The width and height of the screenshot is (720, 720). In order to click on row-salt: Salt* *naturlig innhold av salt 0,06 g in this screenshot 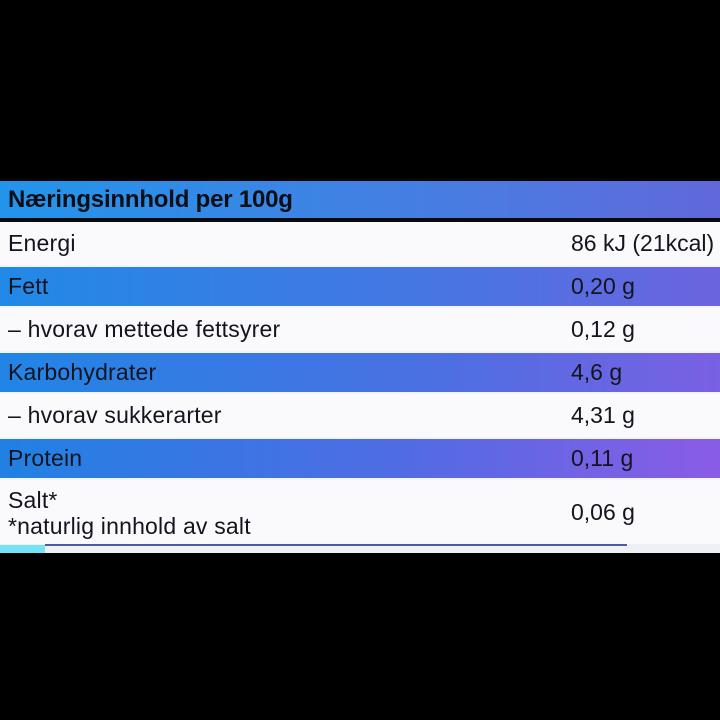, I will do `click(360, 512)`.